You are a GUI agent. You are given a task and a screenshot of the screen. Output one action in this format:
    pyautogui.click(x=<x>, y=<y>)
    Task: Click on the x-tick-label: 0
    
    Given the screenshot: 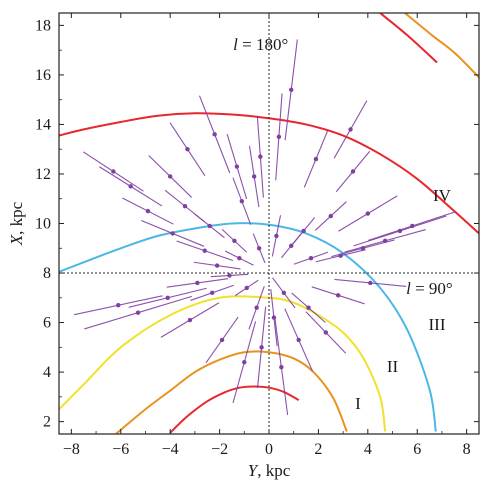 What is the action you would take?
    pyautogui.click(x=269, y=449)
    